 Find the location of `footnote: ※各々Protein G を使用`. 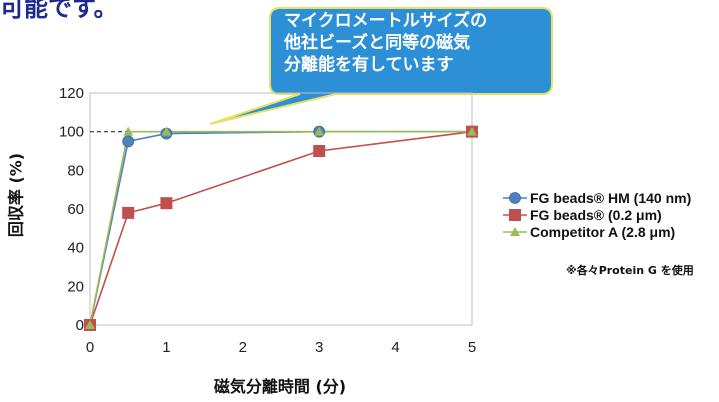

footnote: ※各々Protein G を使用 is located at coordinates (630, 270).